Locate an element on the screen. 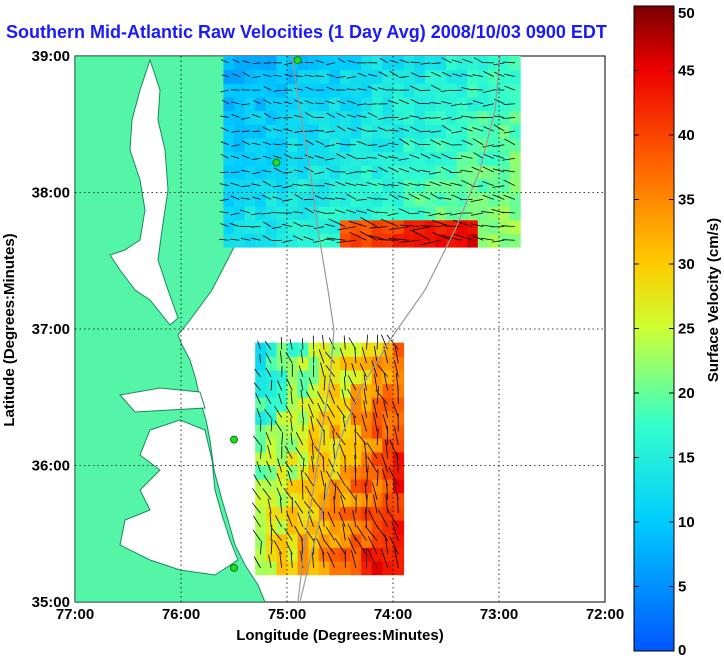 This screenshot has height=659, width=724. x-tick-label: 72:00 is located at coordinates (605, 614).